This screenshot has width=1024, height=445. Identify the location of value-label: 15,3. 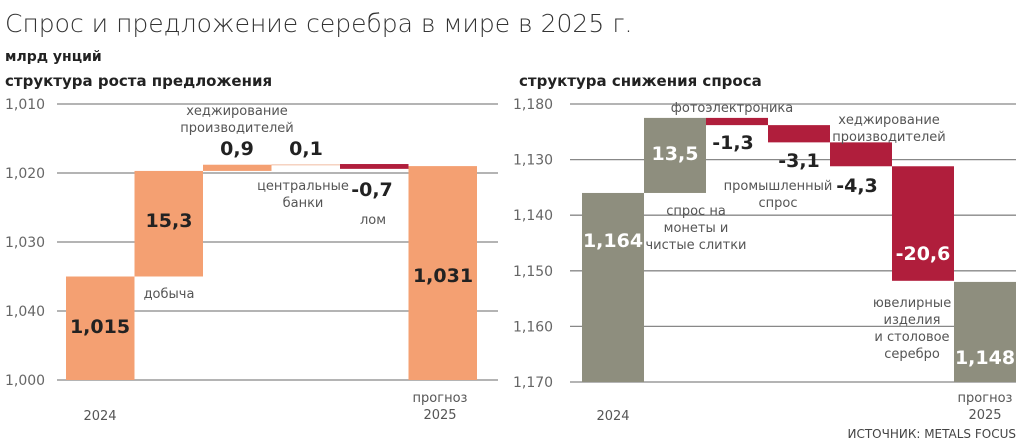
(169, 221).